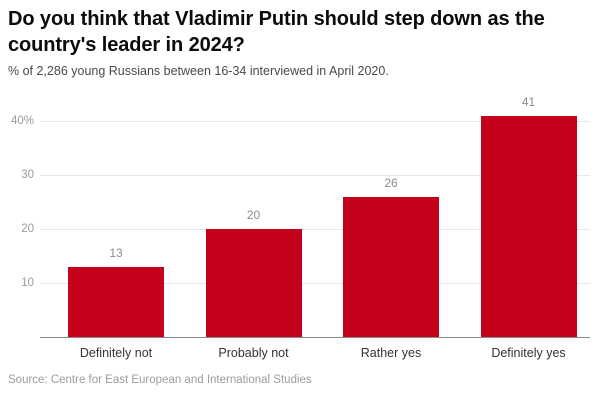 The height and width of the screenshot is (406, 600). Describe the element at coordinates (528, 226) in the screenshot. I see `bar-definitely-yes` at that location.